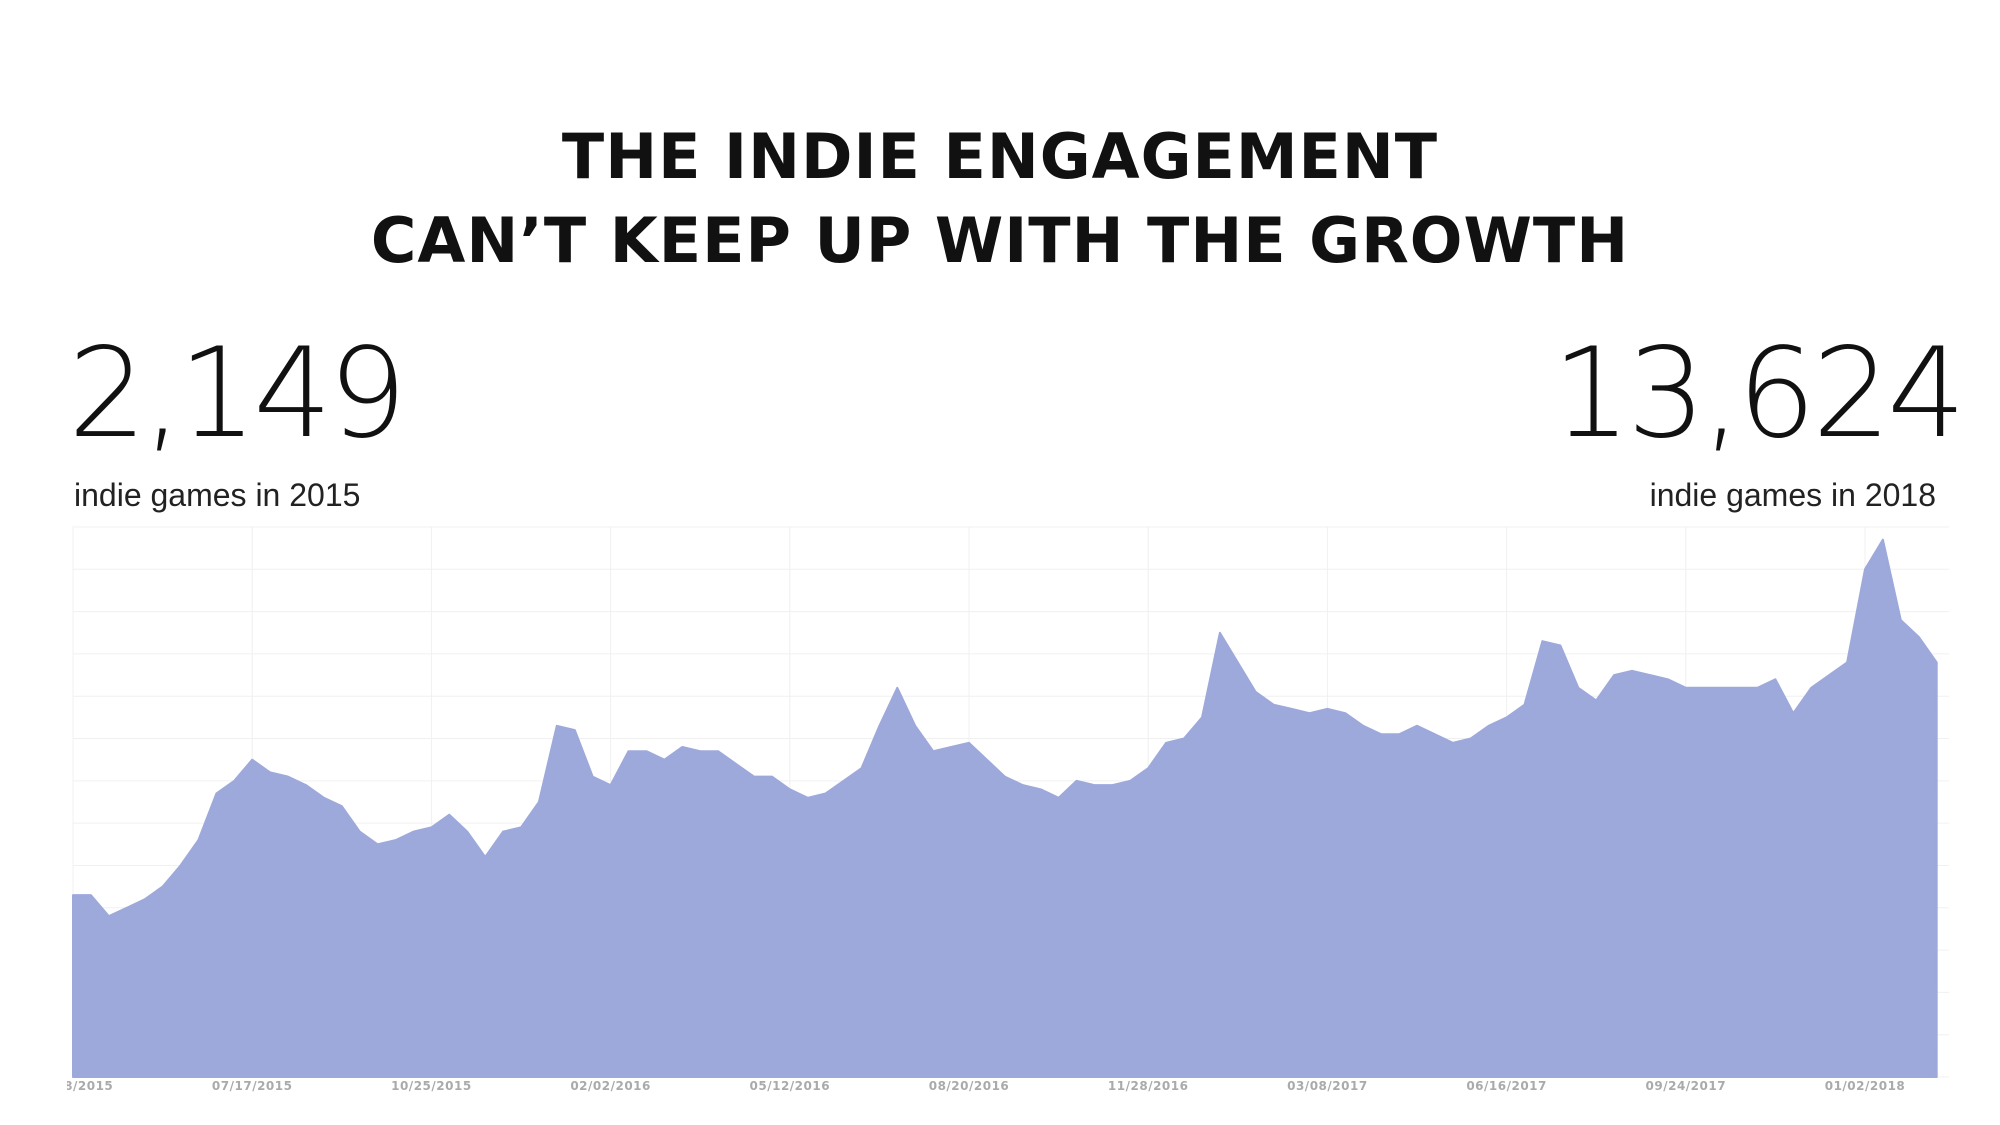  I want to click on stat-caption: indie games in 2015, so click(217, 495).